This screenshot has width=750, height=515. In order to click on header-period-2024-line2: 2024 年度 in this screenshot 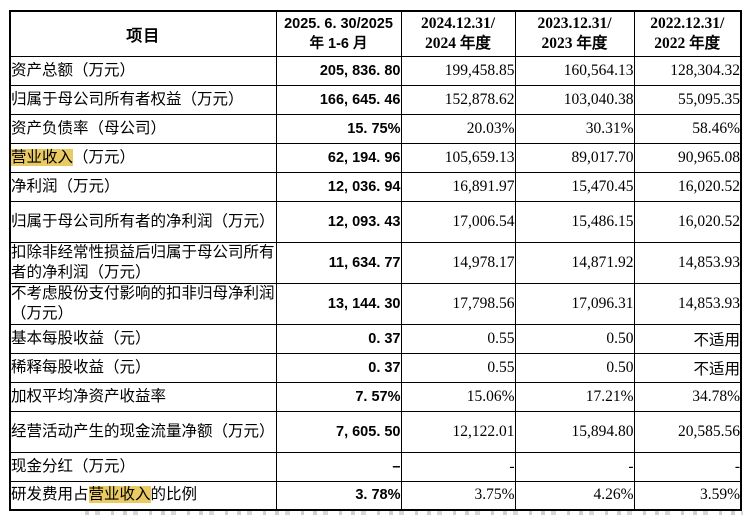, I will do `click(458, 43)`.